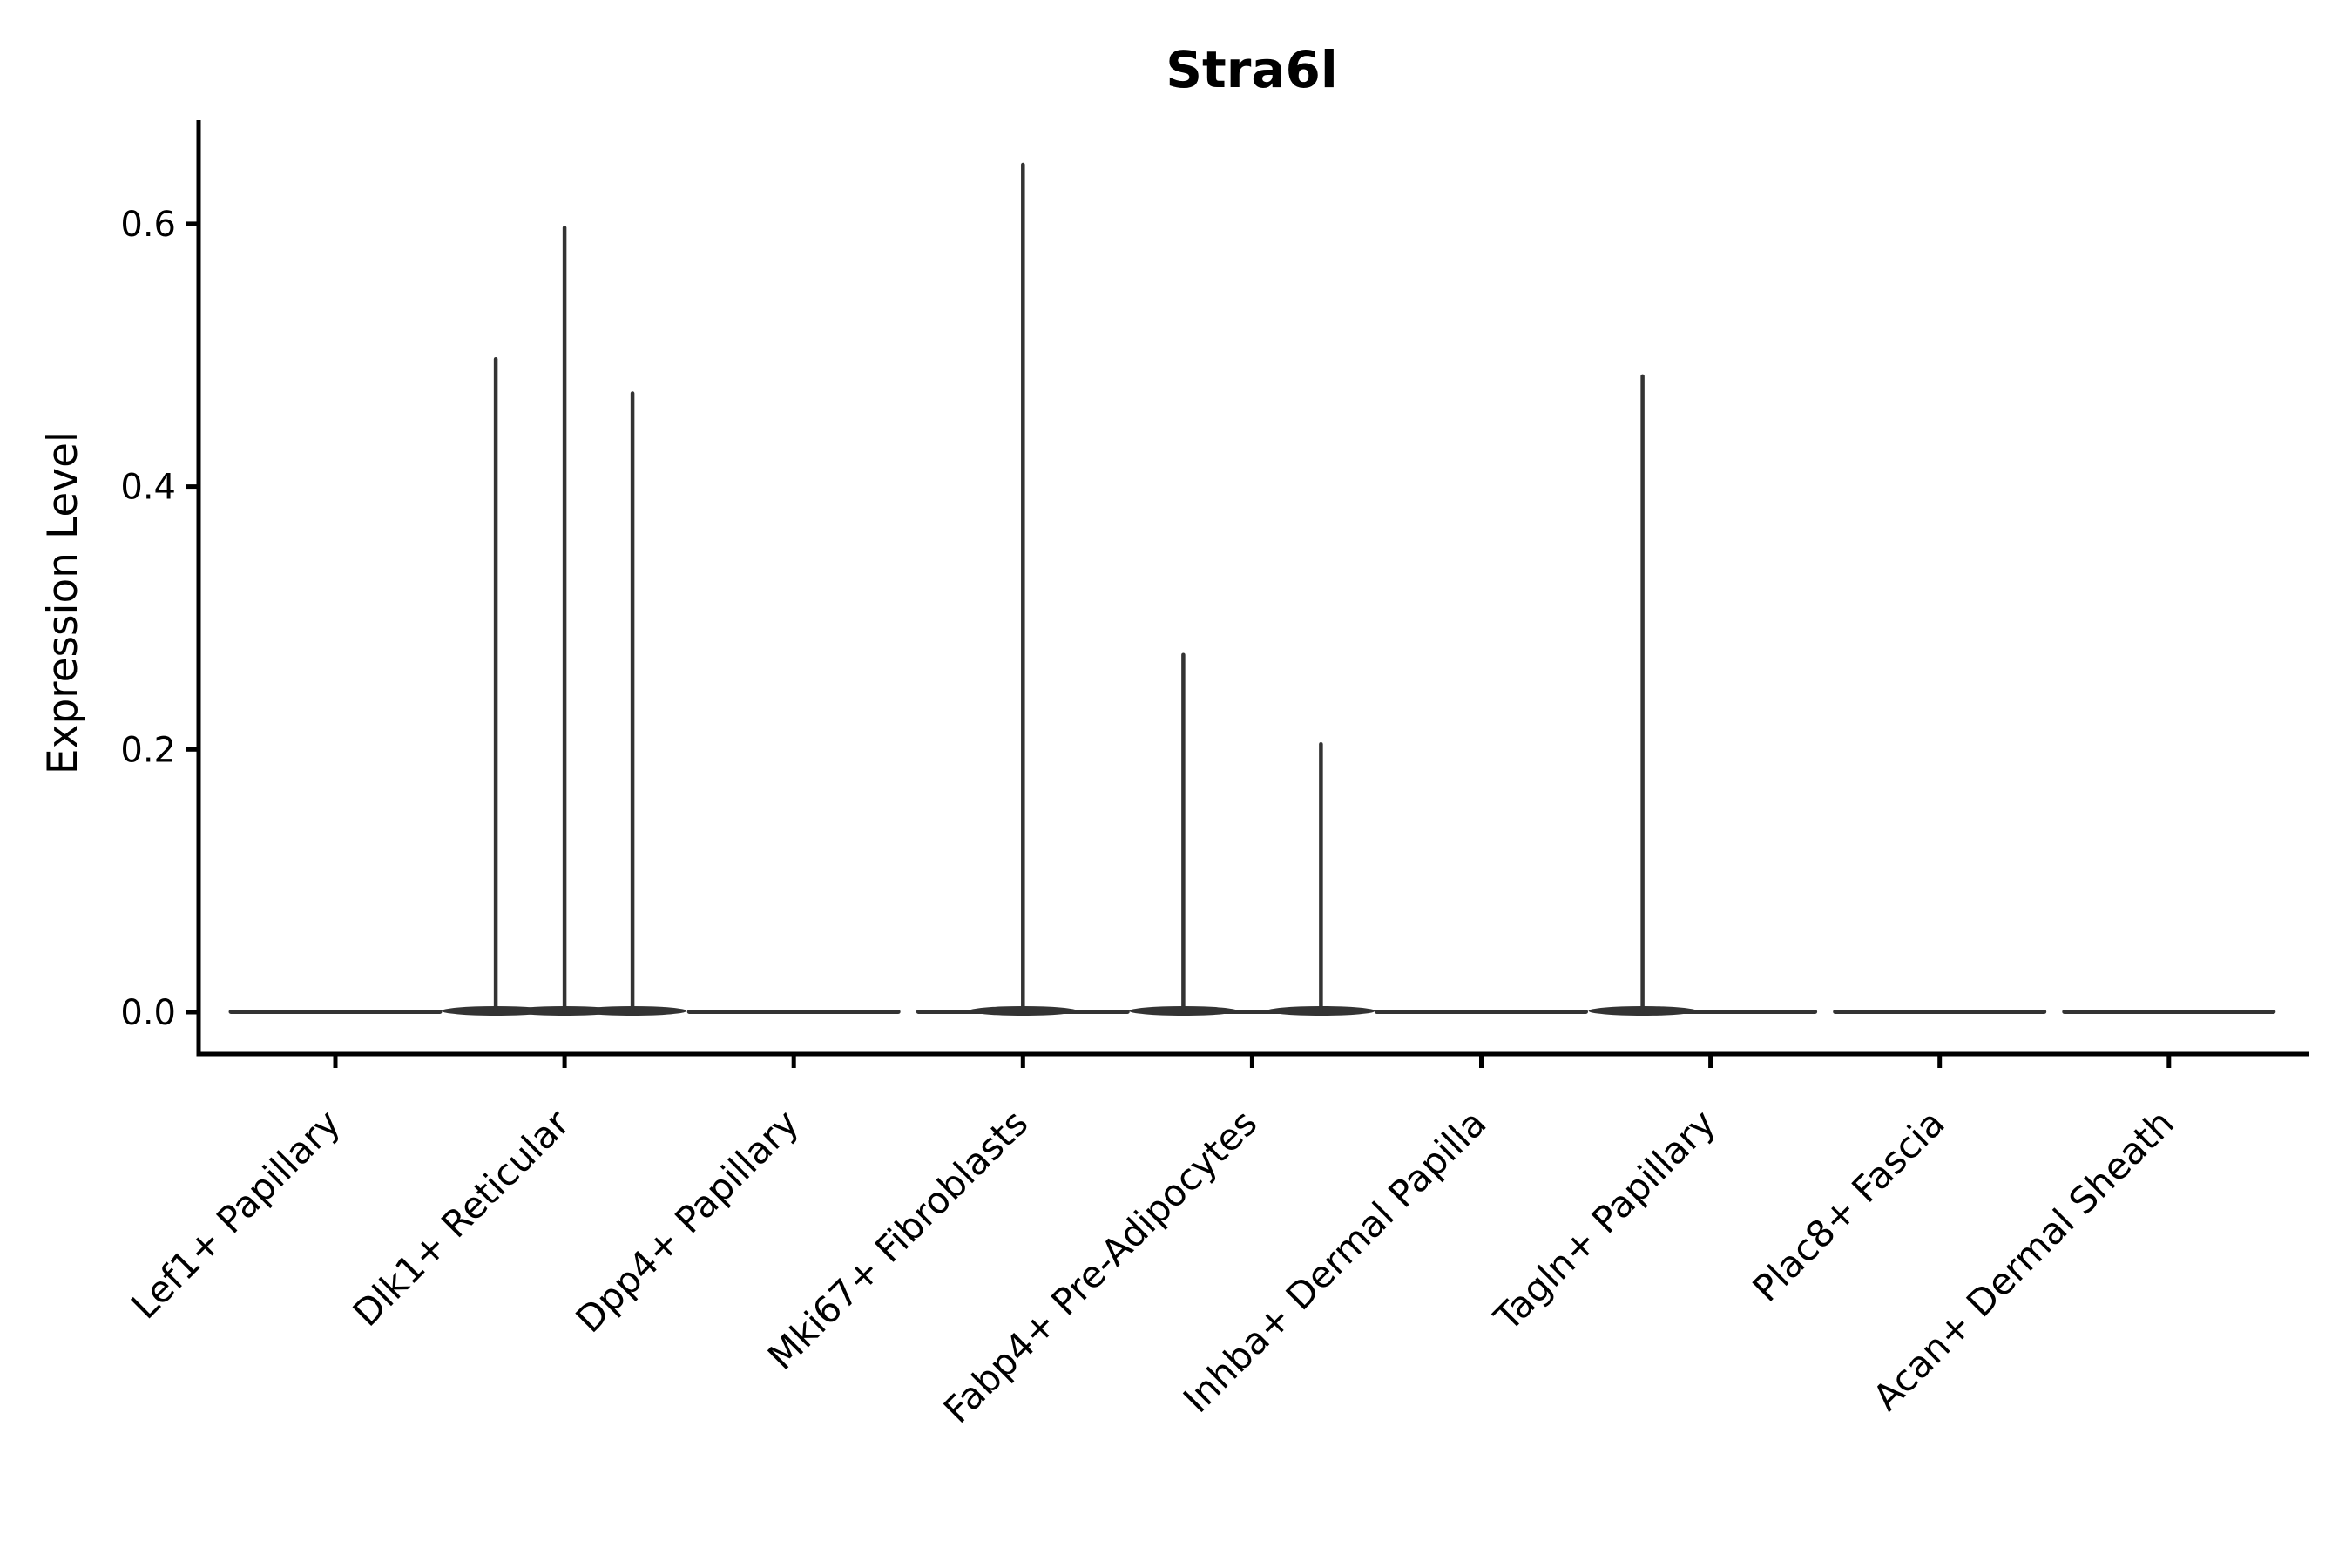 The width and height of the screenshot is (2352, 1568). Describe the element at coordinates (159, 619) in the screenshot. I see `y-ticks: 0.0 0.2 0.4 0.6` at that location.